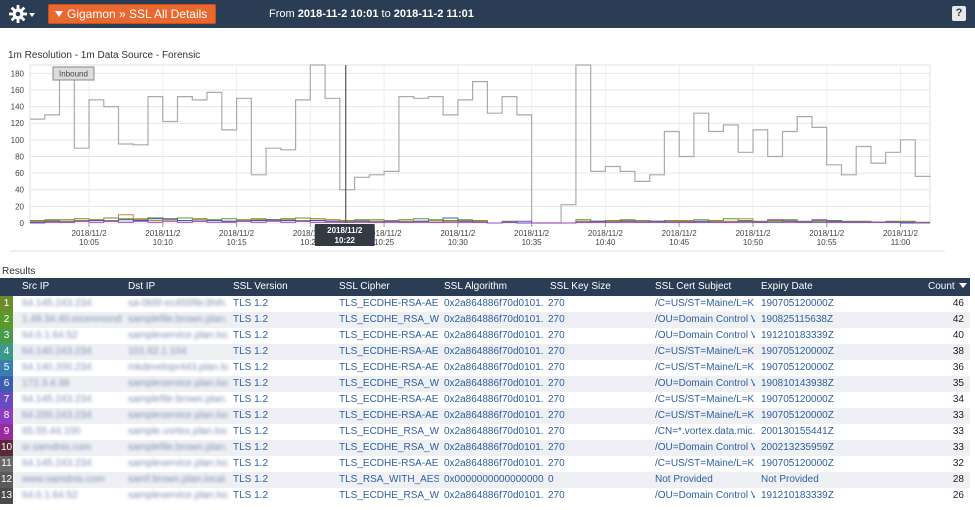  What do you see at coordinates (684, 479) in the screenshot?
I see `cell-ssl-cert-subject: Not Provided` at bounding box center [684, 479].